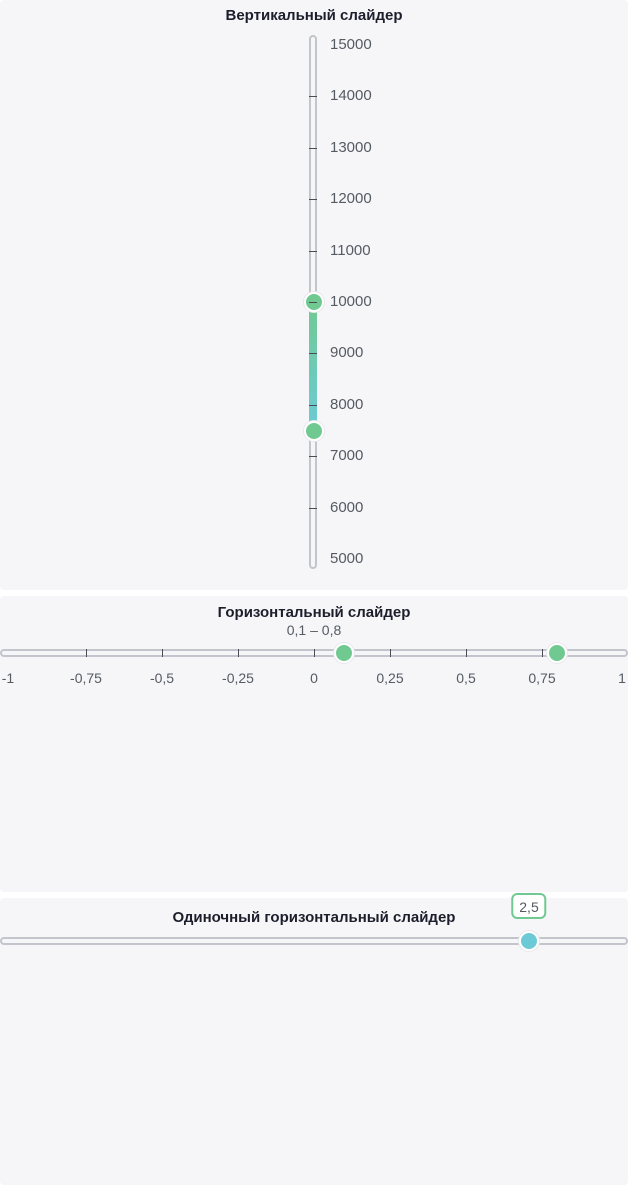 The width and height of the screenshot is (628, 1185). What do you see at coordinates (351, 147) in the screenshot?
I see `vertical-slider-tick-label: 13000` at bounding box center [351, 147].